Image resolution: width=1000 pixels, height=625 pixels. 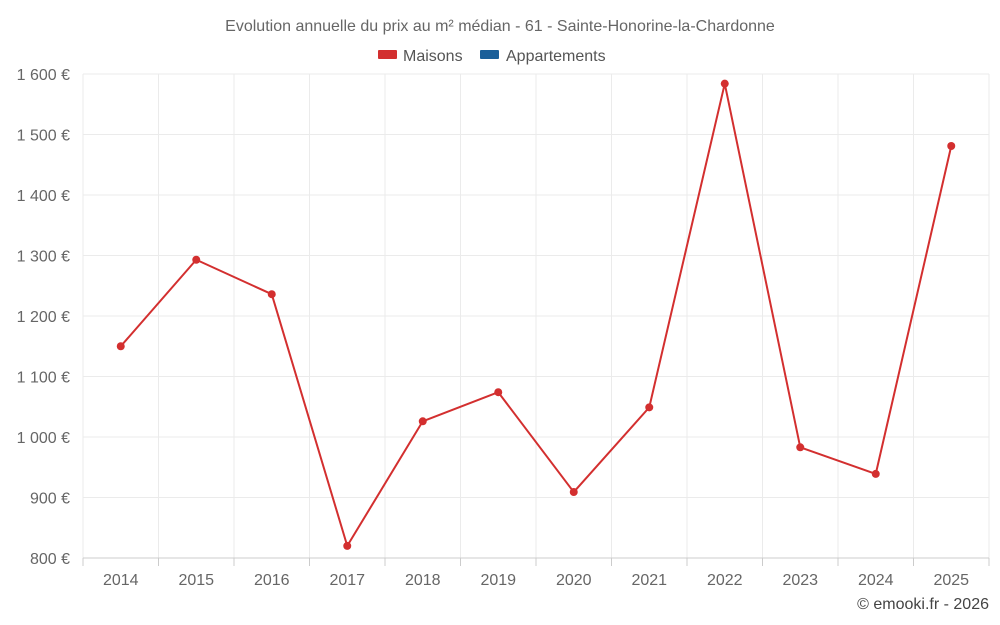 I want to click on data-point-2018, so click(x=422, y=421).